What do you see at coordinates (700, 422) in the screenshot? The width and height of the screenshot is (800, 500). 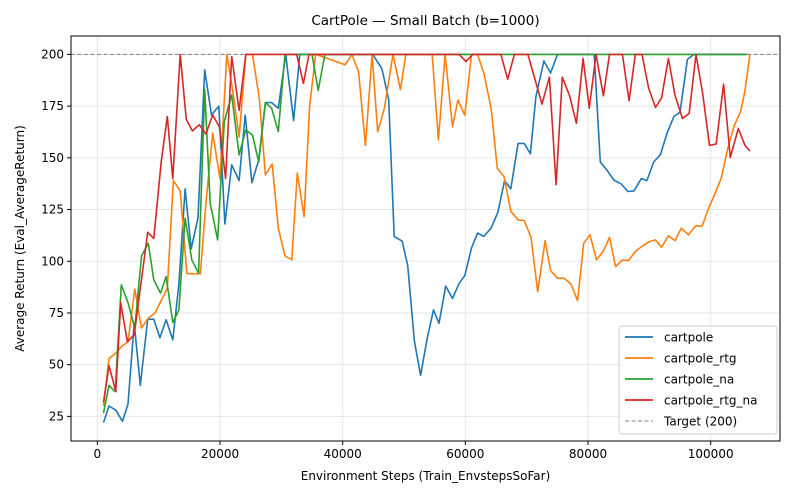 I see `legend-label-target: Target (200)` at bounding box center [700, 422].